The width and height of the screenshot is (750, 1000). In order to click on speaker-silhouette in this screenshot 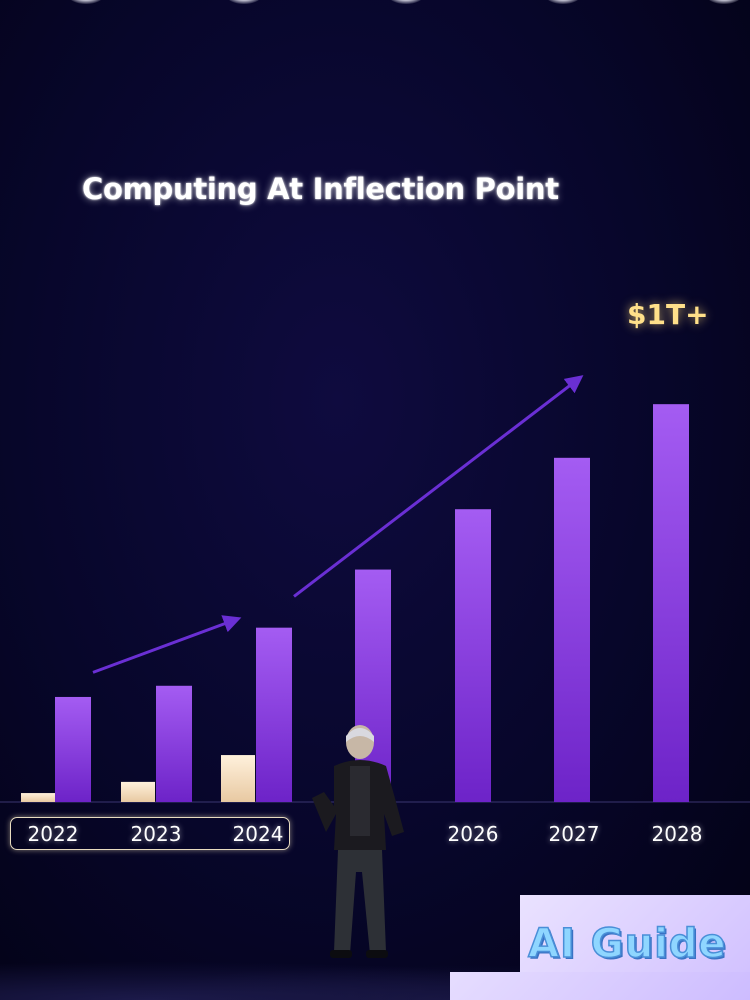, I will do `click(358, 841)`.